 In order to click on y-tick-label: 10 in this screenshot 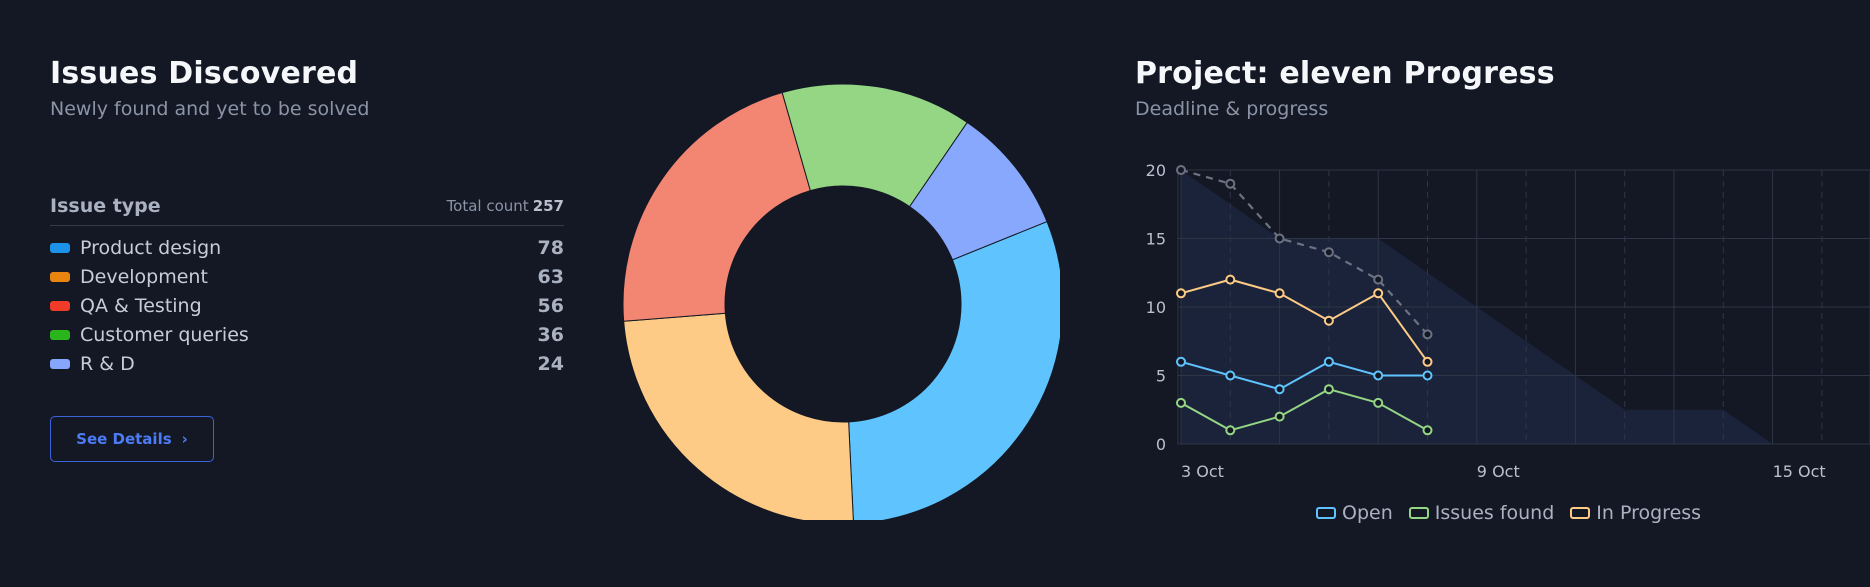, I will do `click(1156, 307)`.